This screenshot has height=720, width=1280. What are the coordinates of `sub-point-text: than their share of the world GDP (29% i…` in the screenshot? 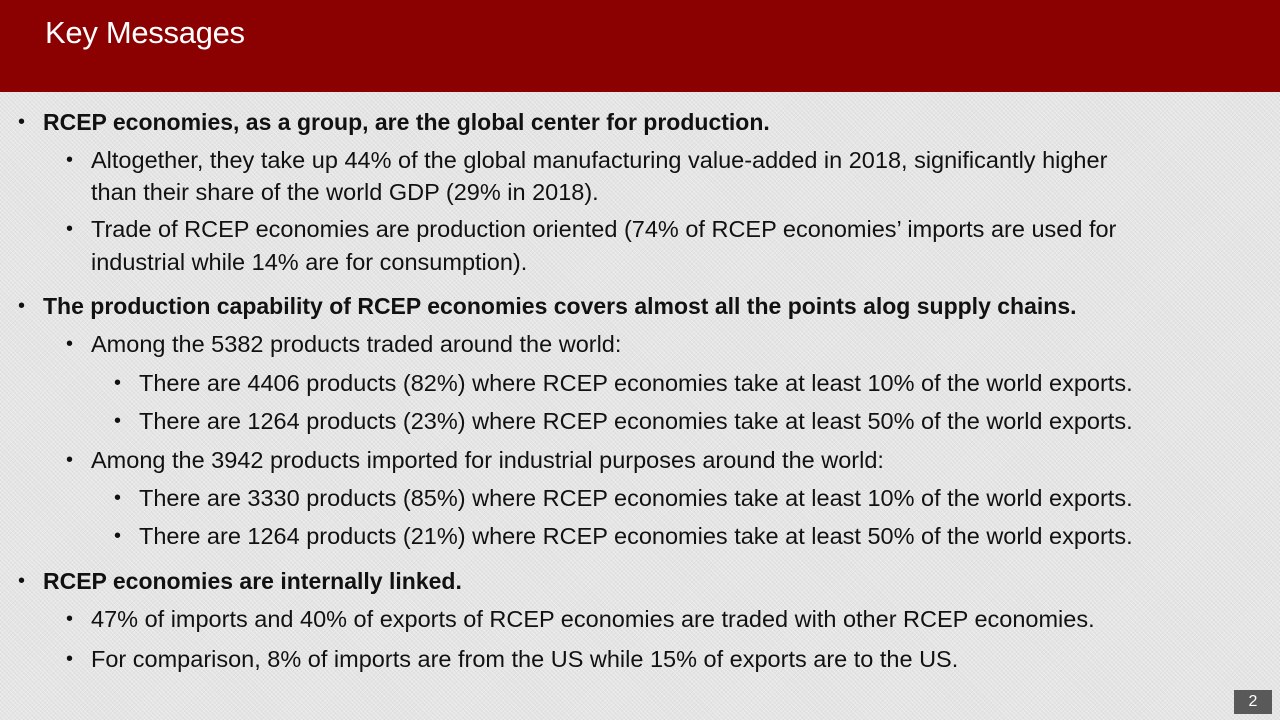 It's located at (345, 192).